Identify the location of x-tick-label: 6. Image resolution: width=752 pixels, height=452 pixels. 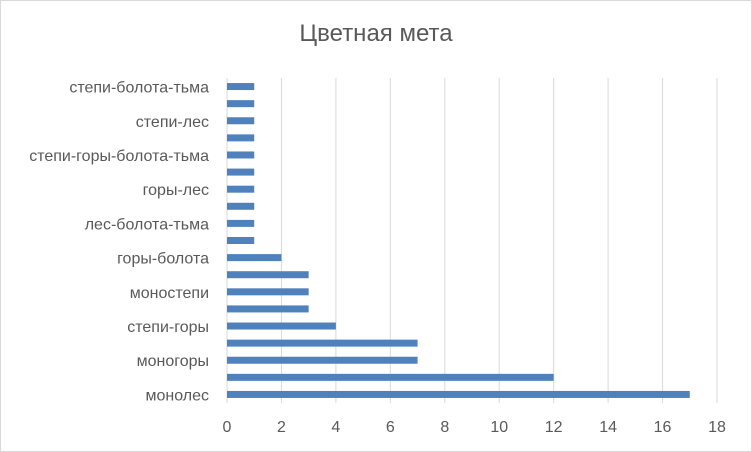
(390, 427).